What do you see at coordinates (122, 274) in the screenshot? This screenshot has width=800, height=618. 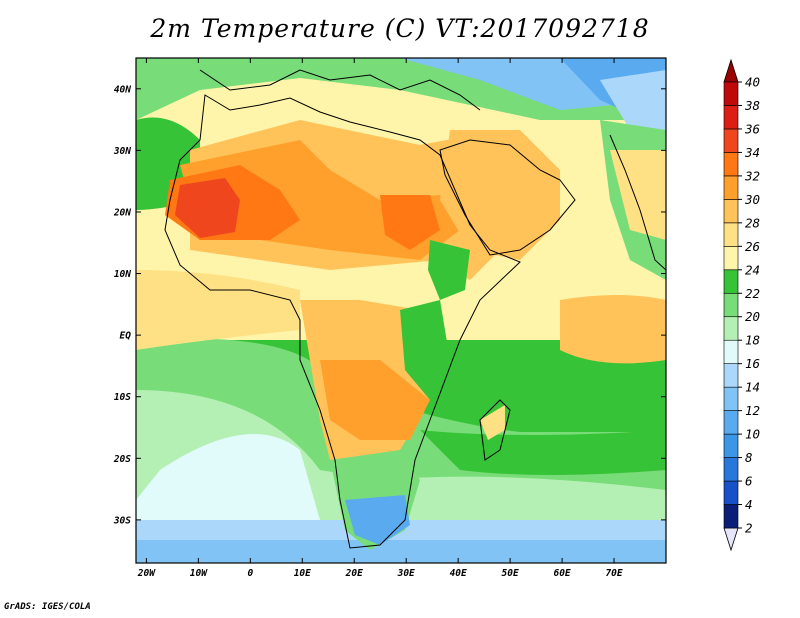 I see `lat-tick-label: 10N` at bounding box center [122, 274].